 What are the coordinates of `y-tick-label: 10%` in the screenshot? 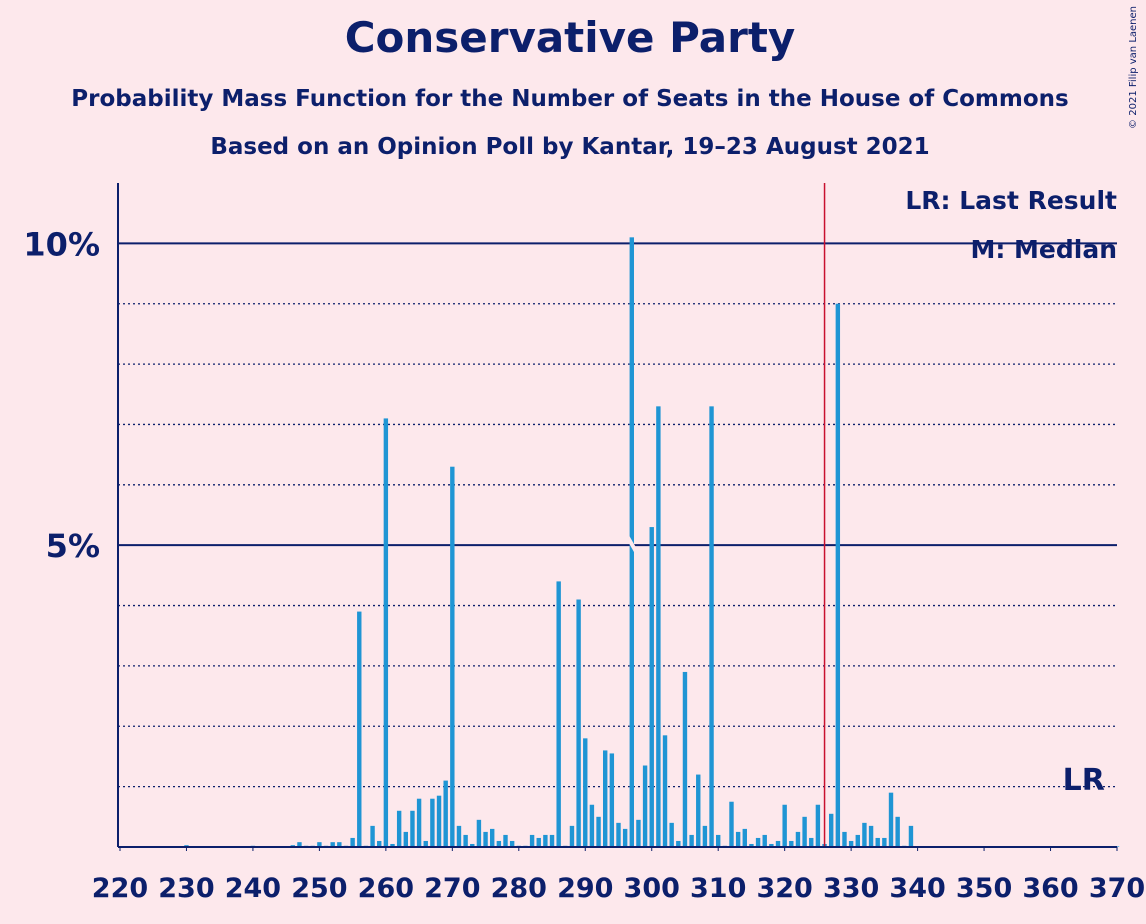 It's located at (61, 244).